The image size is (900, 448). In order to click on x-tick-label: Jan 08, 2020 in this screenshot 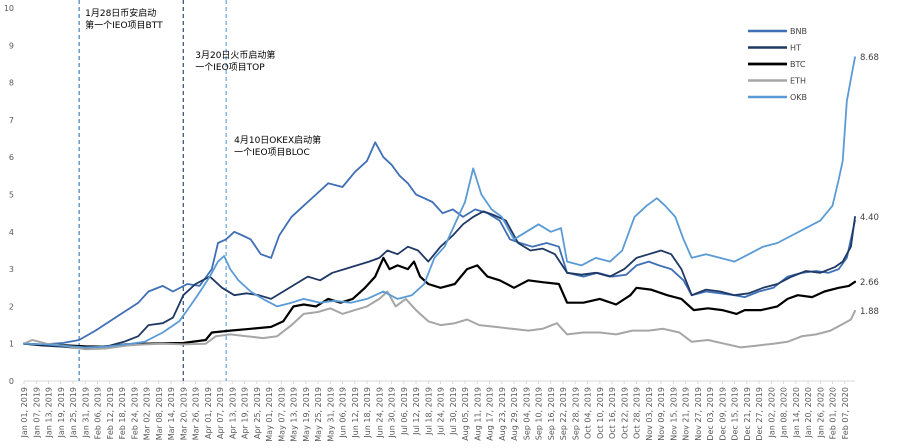, I will do `click(784, 413)`.